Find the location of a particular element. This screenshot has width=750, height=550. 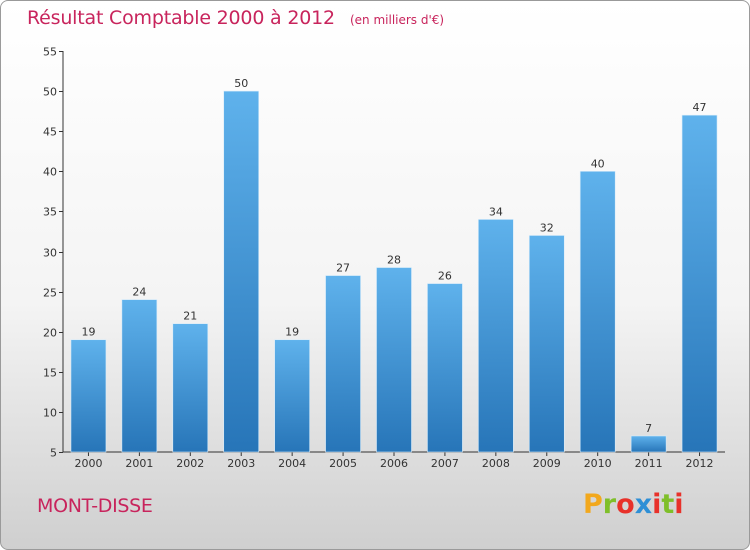

value-label: 40 is located at coordinates (598, 163).